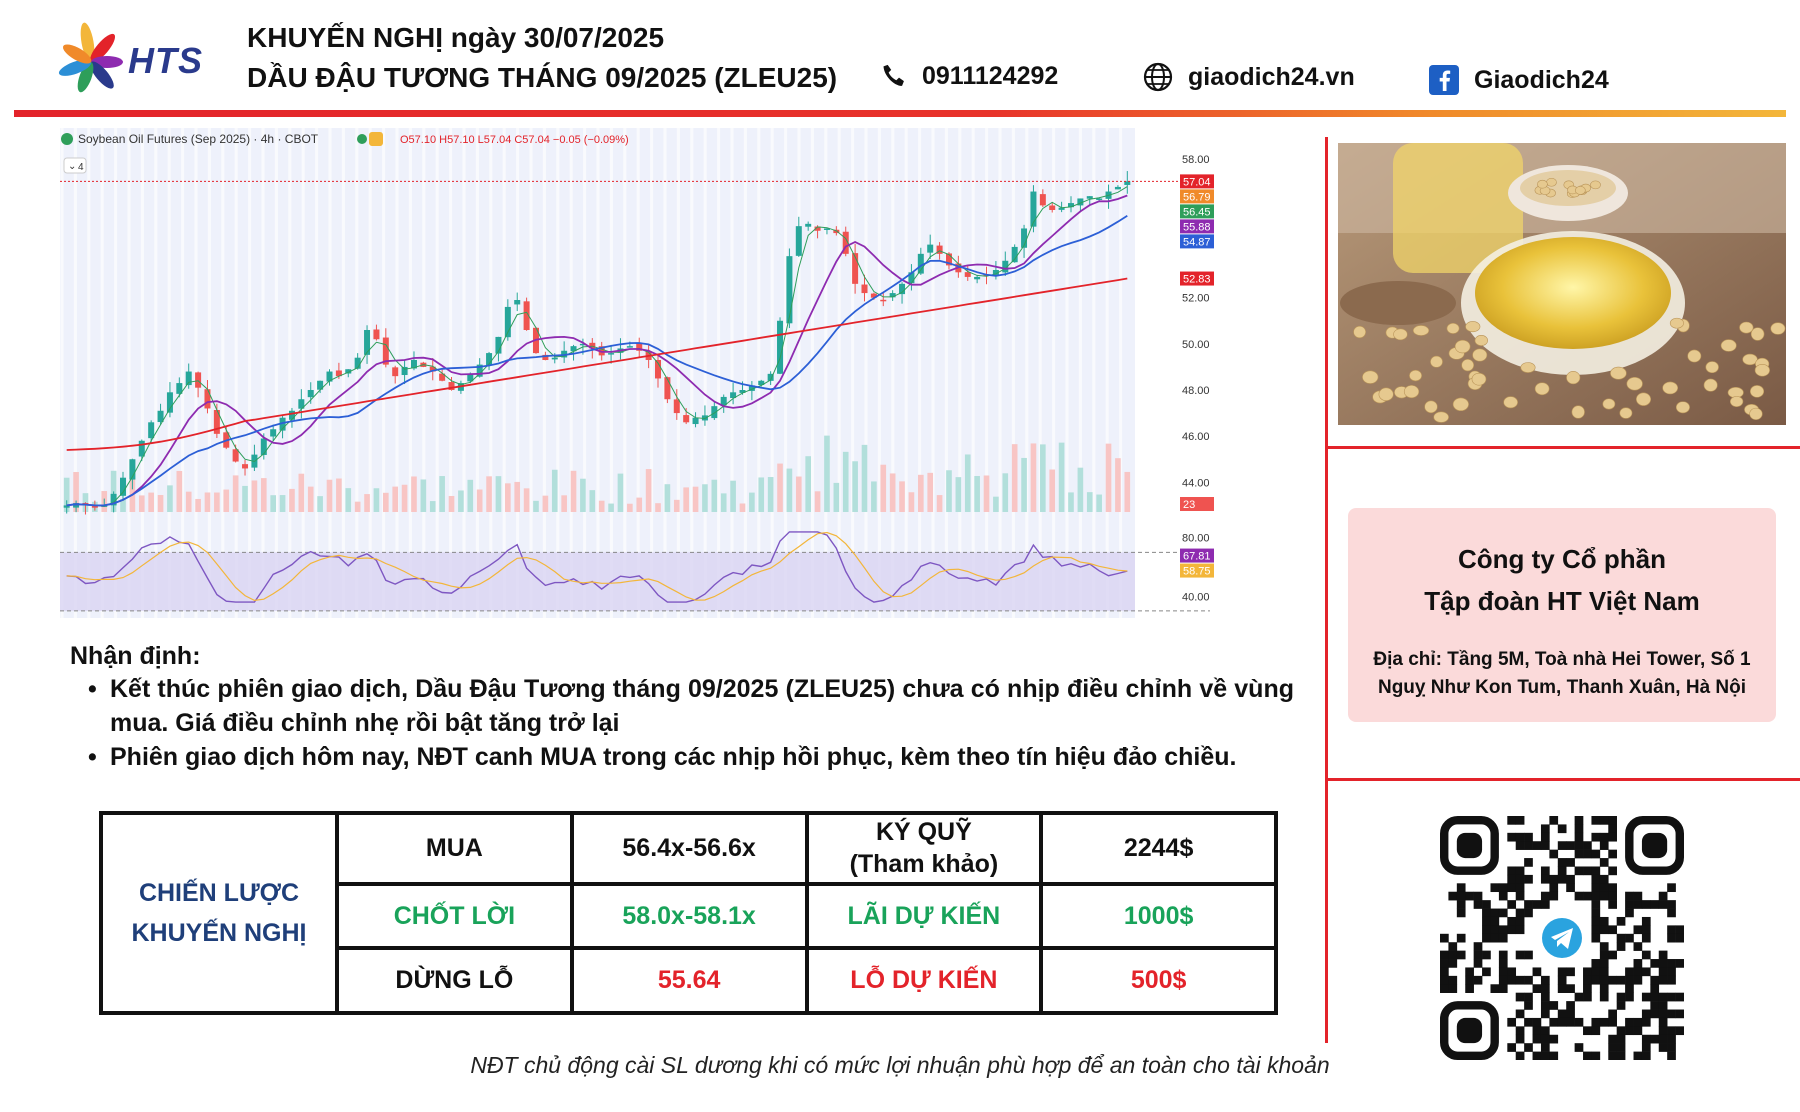 This screenshot has width=1800, height=1112. What do you see at coordinates (1562, 580) in the screenshot?
I see `company-name: Công ty Cổ phần Tập đoàn HT Việt Nam` at bounding box center [1562, 580].